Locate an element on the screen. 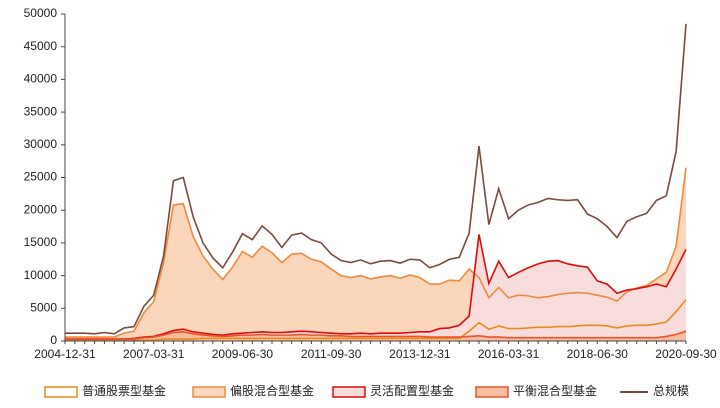 The width and height of the screenshot is (720, 408). x-tick-label: 2018-06-30 is located at coordinates (598, 354).